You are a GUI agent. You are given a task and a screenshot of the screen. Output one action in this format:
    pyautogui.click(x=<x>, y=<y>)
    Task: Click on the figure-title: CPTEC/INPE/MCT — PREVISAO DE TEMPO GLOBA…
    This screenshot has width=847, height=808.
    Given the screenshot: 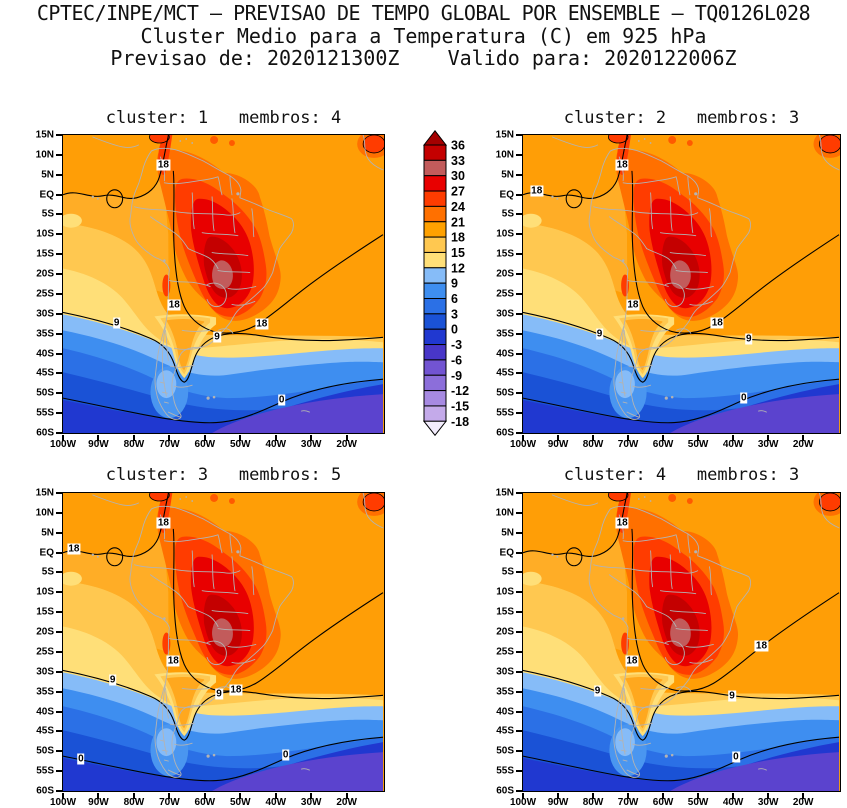 What is the action you would take?
    pyautogui.click(x=423, y=13)
    